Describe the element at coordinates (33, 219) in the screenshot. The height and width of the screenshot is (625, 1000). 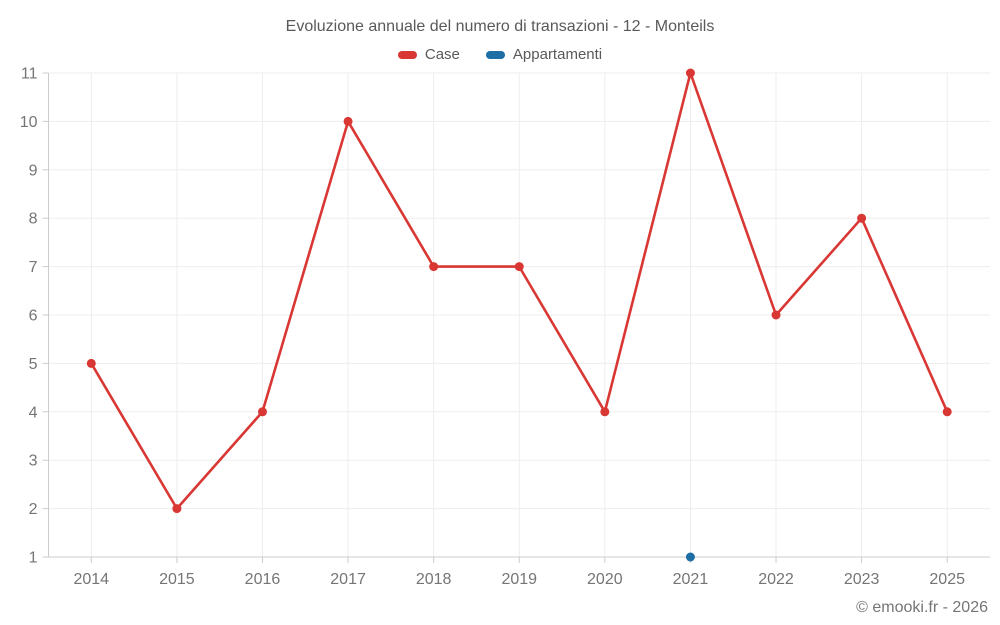
I see `y-tick-label: 8` at that location.